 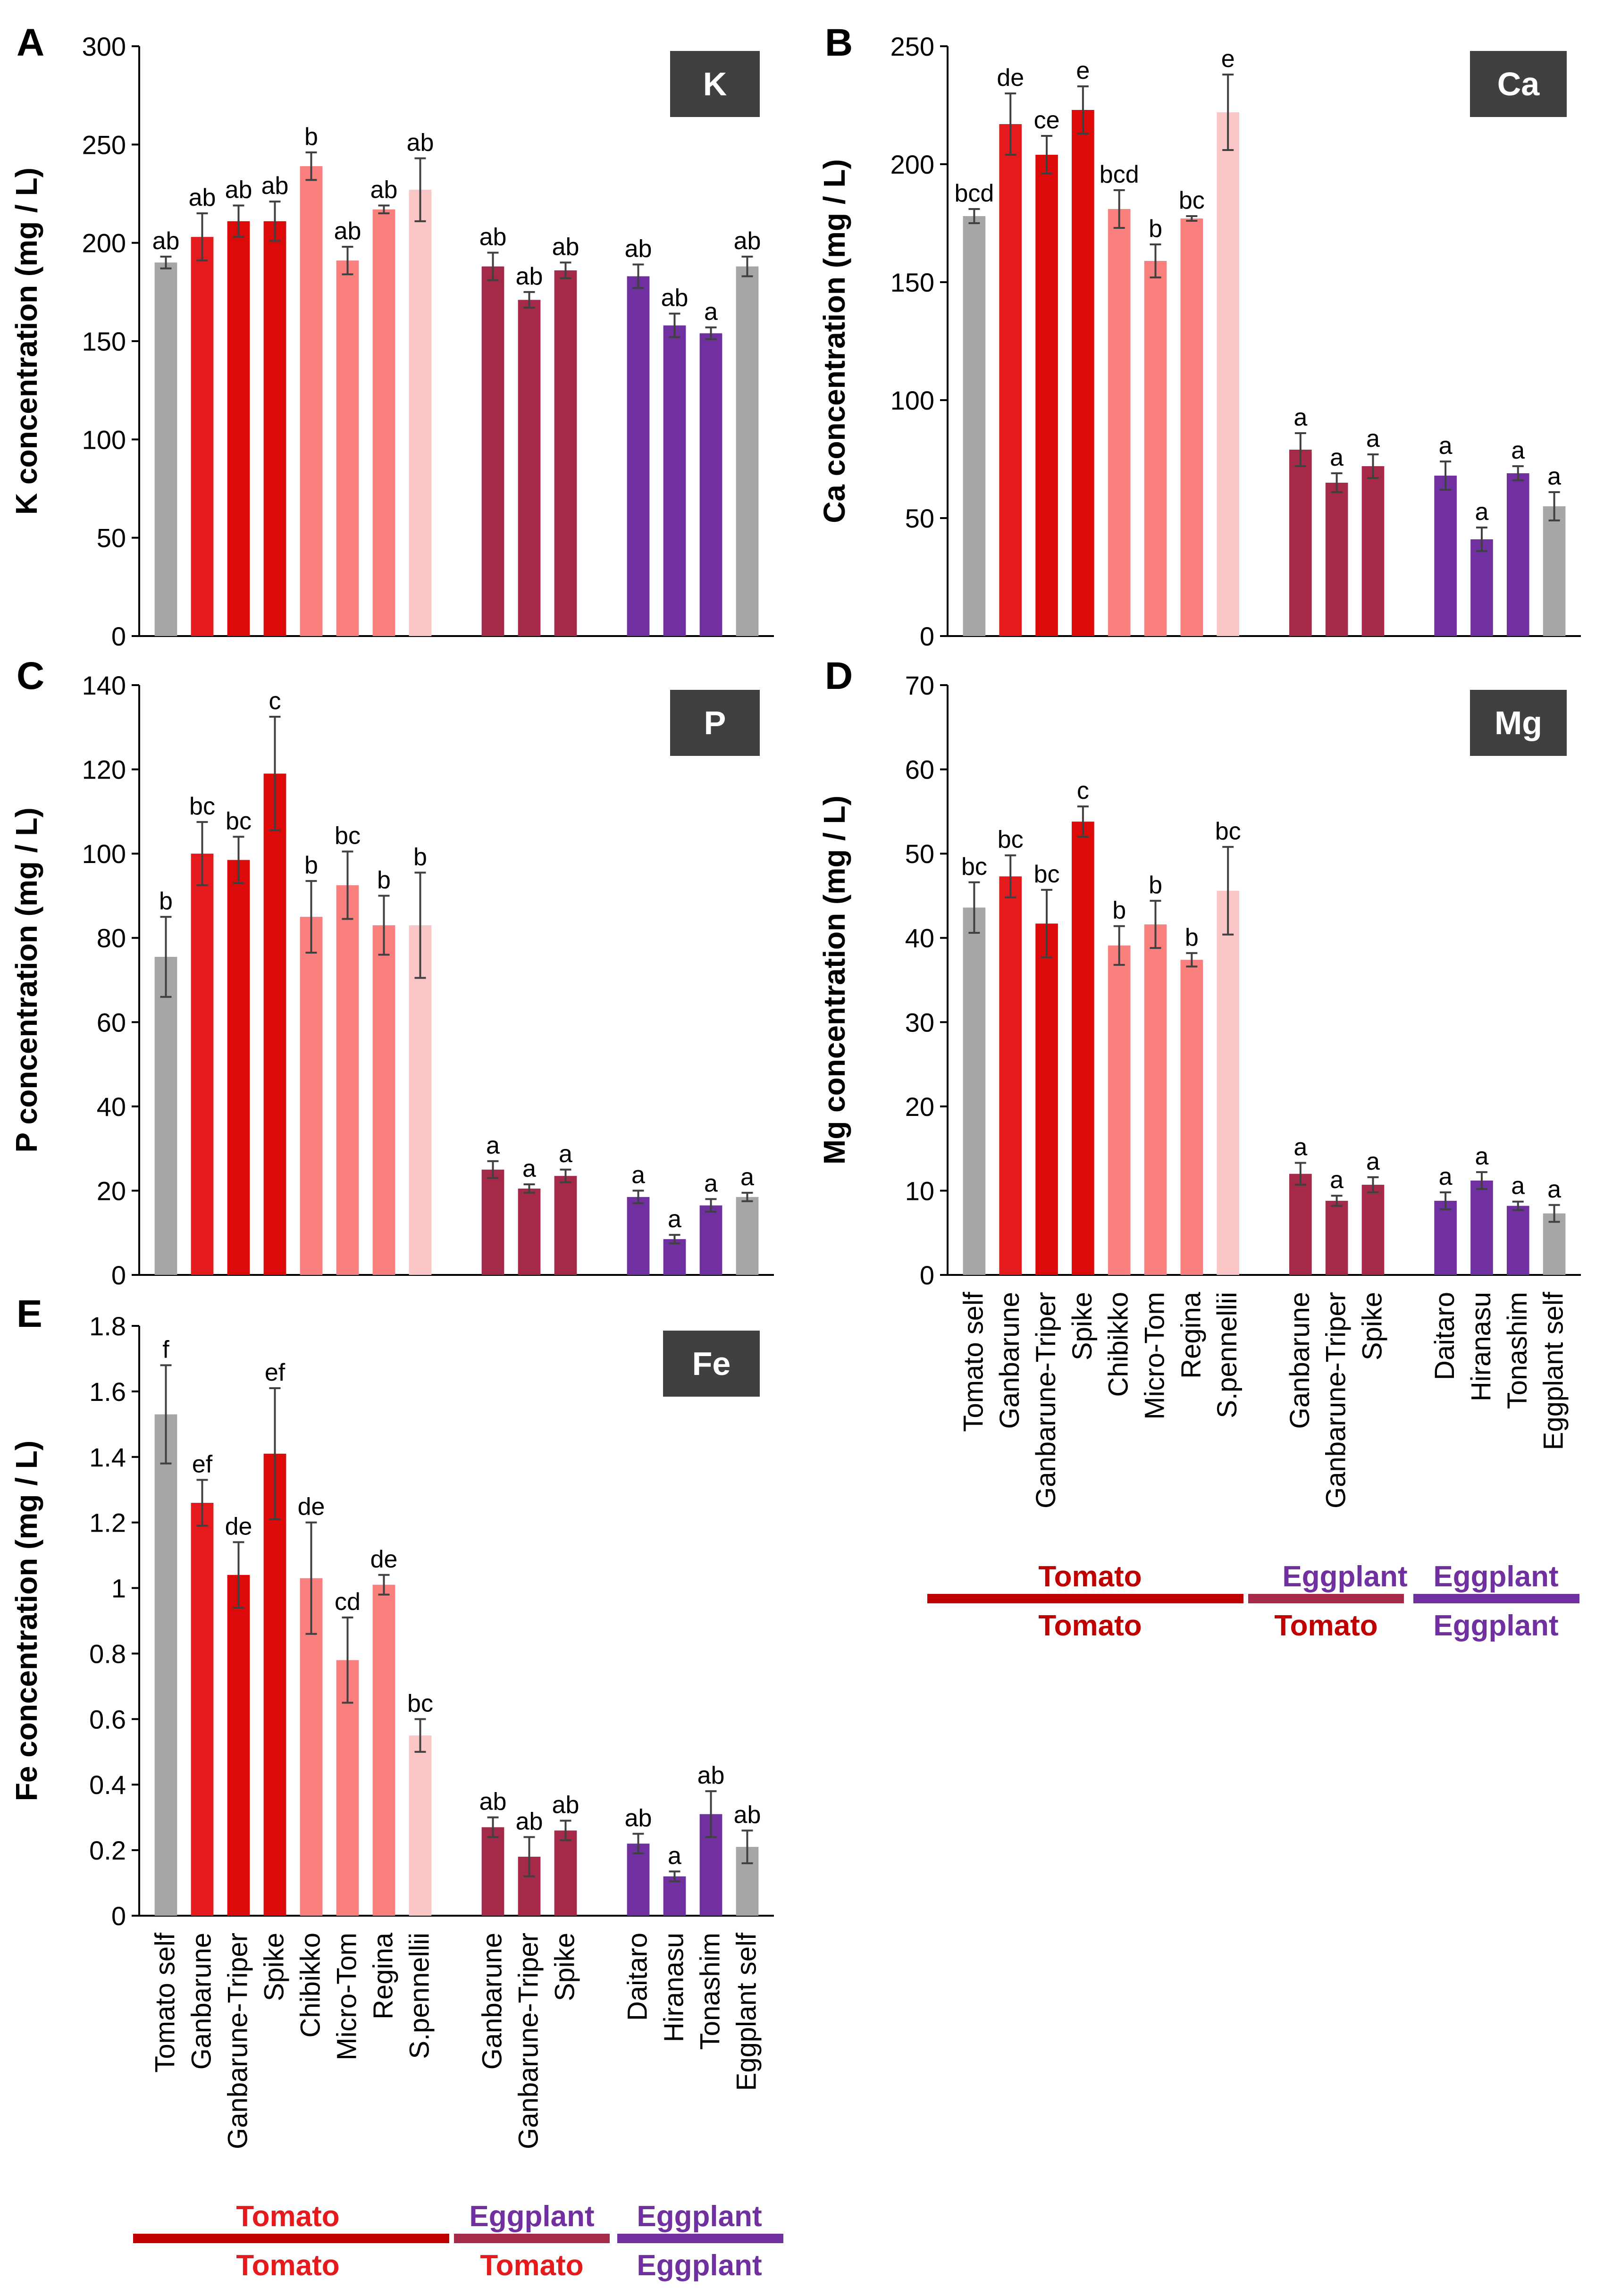 I want to click on mg-y-tick-label: 0, so click(x=927, y=1275).